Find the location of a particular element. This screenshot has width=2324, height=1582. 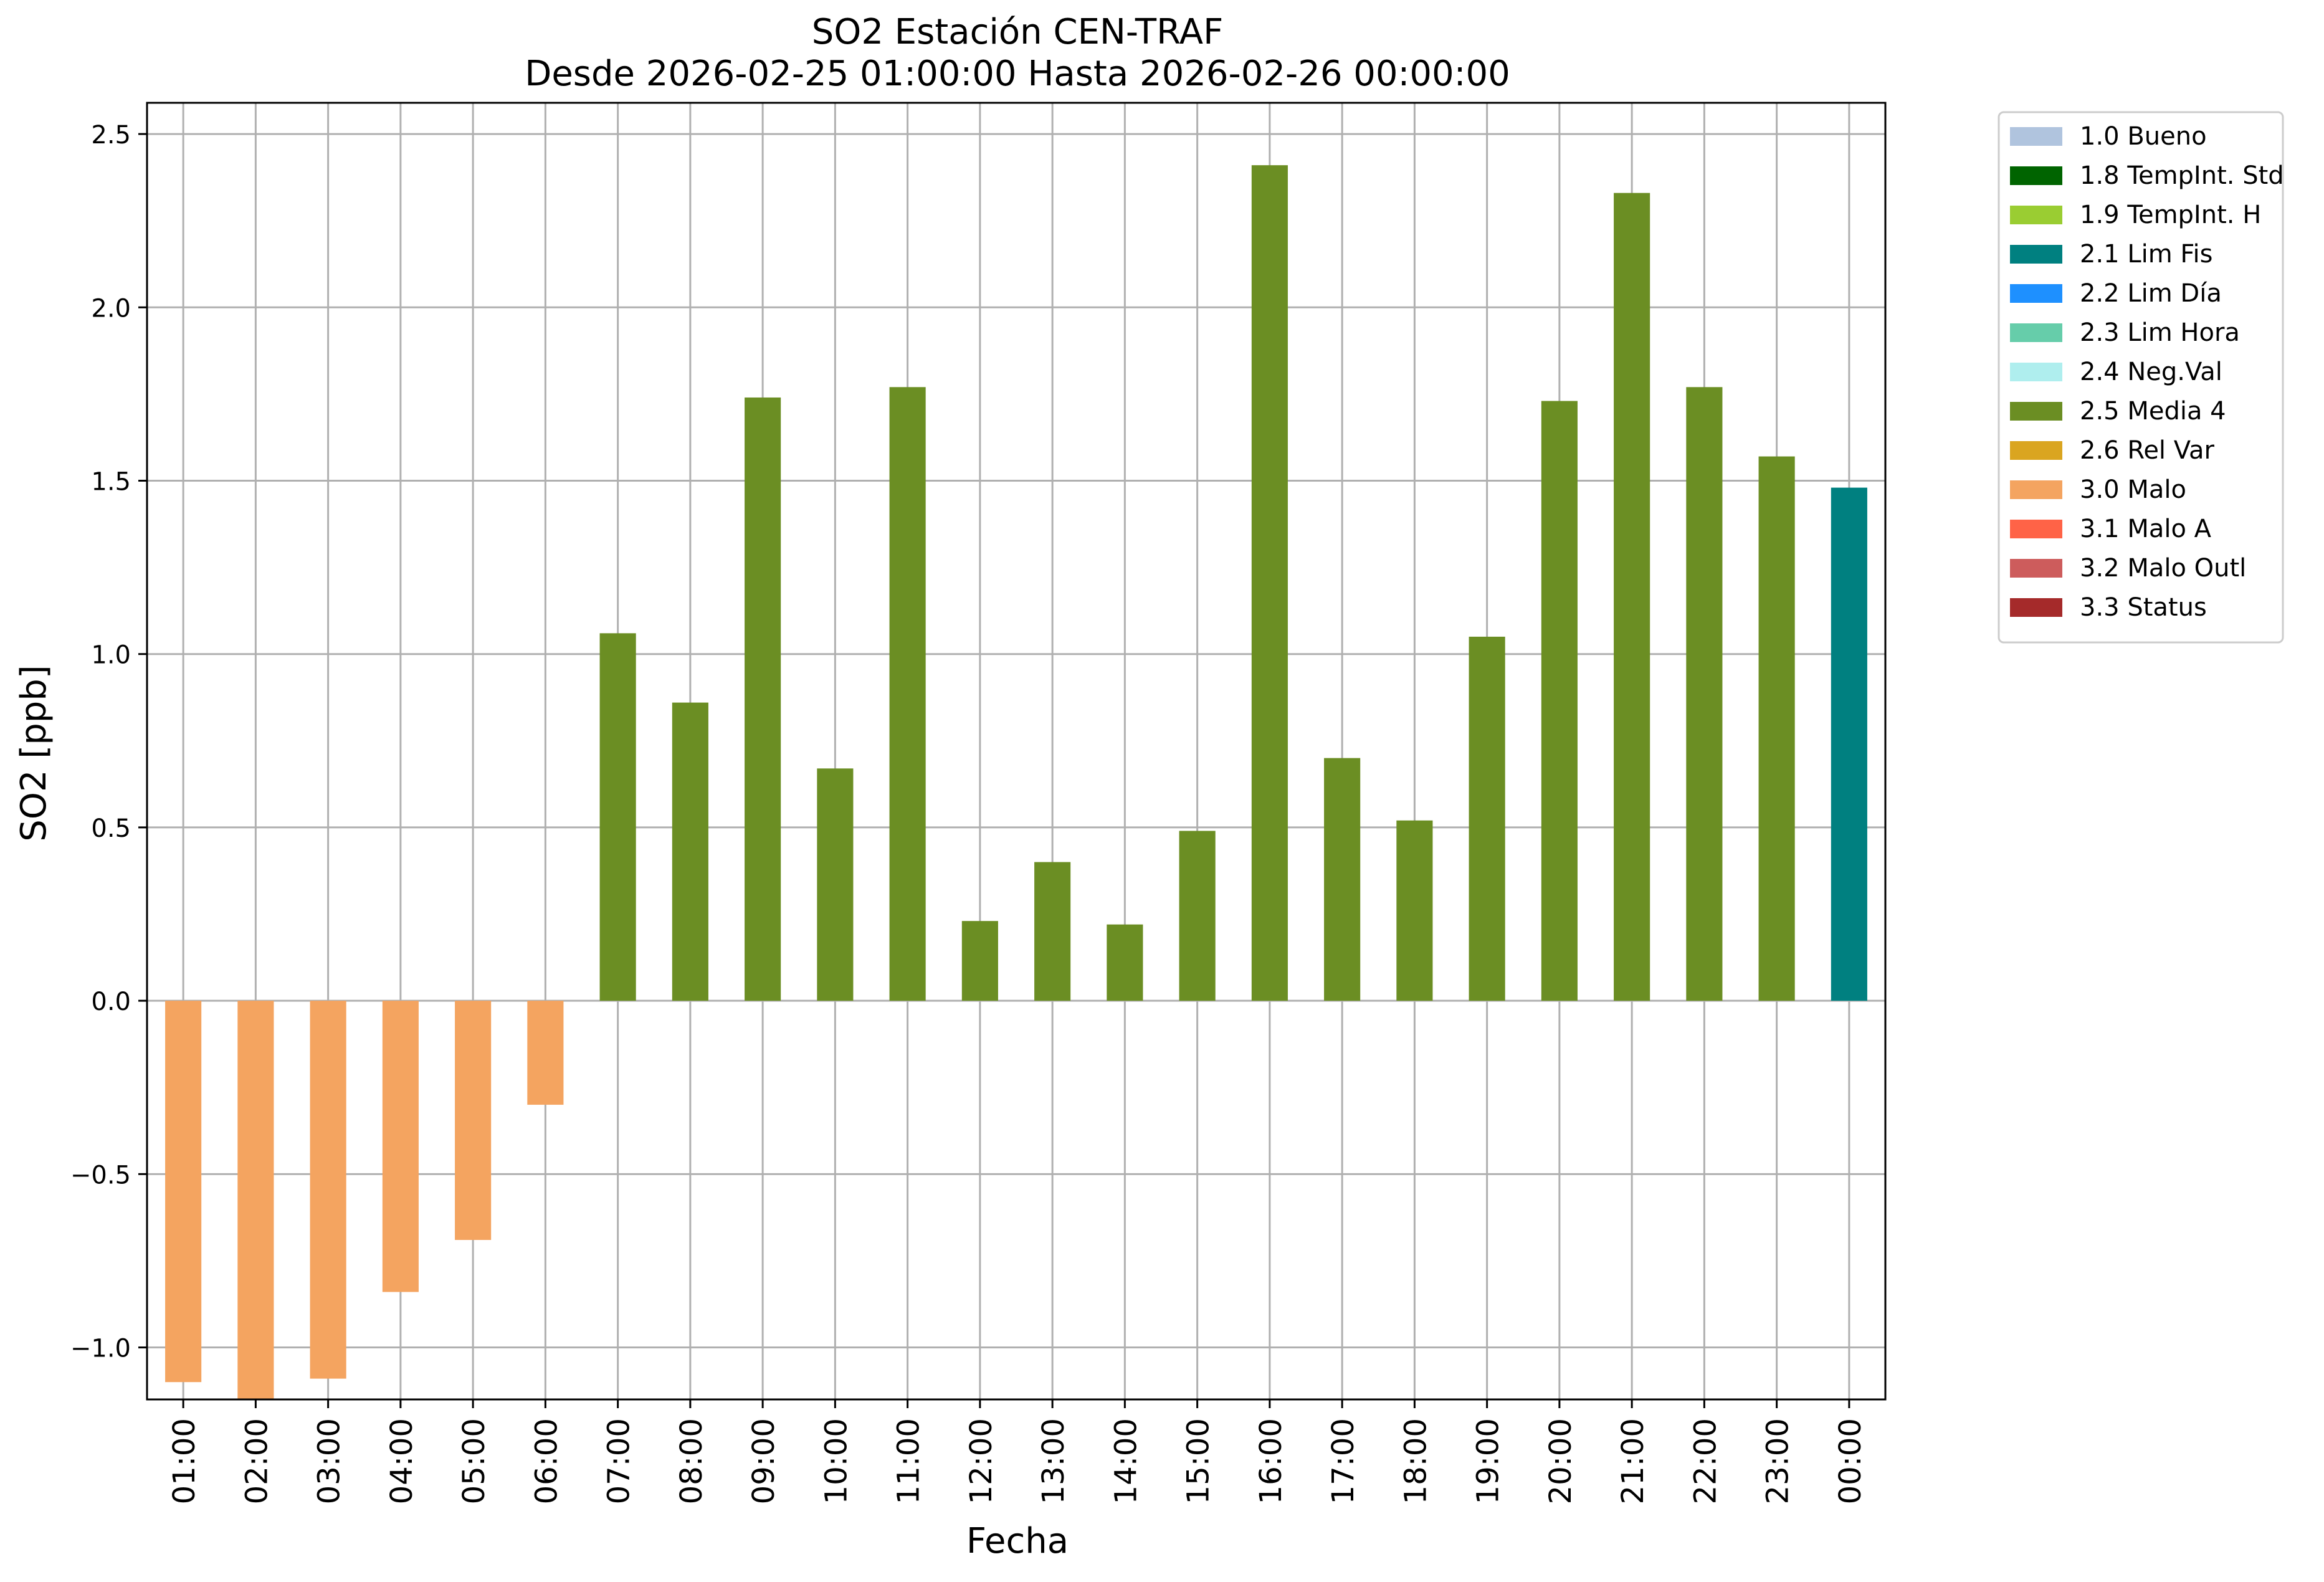

x-tick-label: 13:00 is located at coordinates (1053, 1461).